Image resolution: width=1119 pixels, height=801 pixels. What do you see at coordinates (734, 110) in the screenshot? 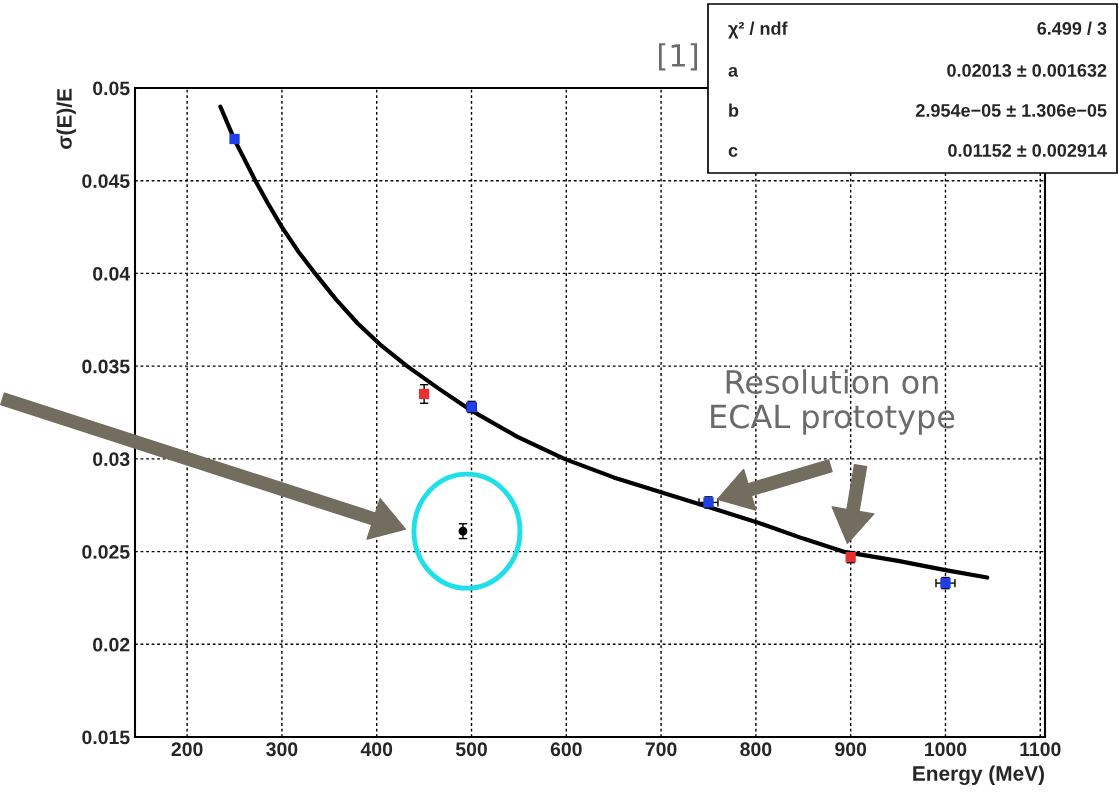
I see `annotation: b` at bounding box center [734, 110].